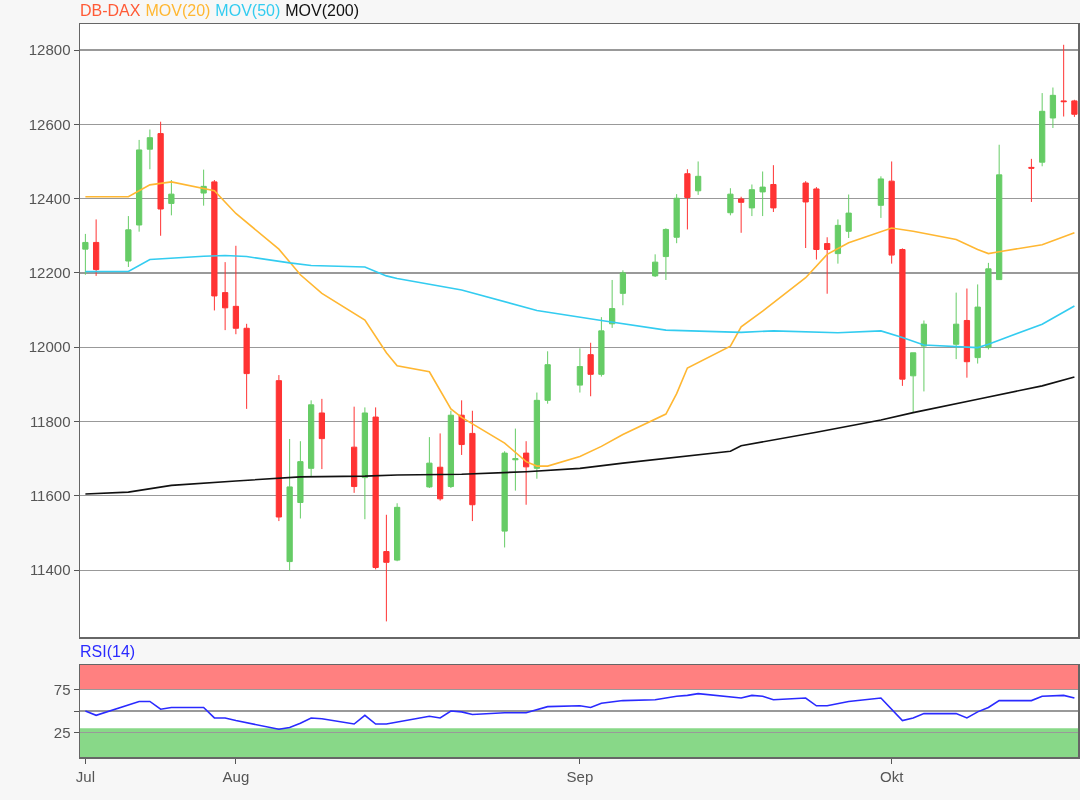 Image resolution: width=1080 pixels, height=800 pixels. I want to click on y-tick-label: 12400, so click(49, 198).